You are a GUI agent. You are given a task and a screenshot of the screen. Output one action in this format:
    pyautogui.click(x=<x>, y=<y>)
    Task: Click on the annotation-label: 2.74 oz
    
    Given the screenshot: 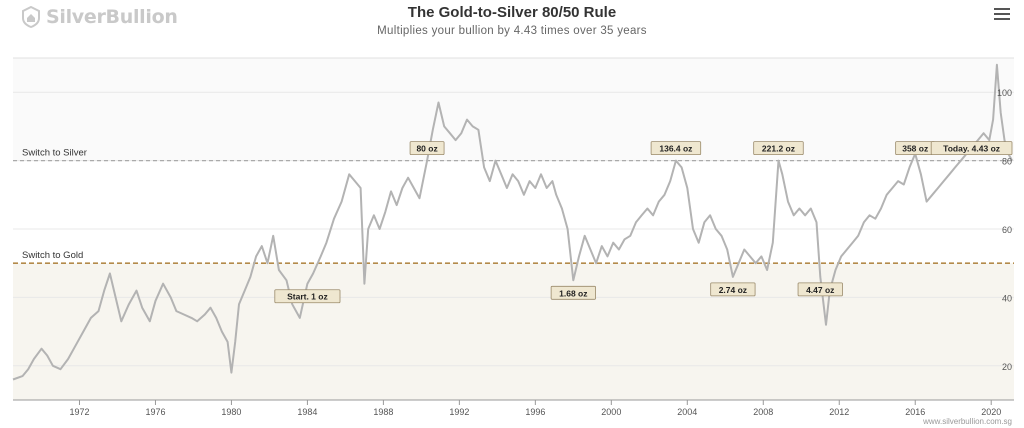 What is the action you would take?
    pyautogui.click(x=733, y=290)
    